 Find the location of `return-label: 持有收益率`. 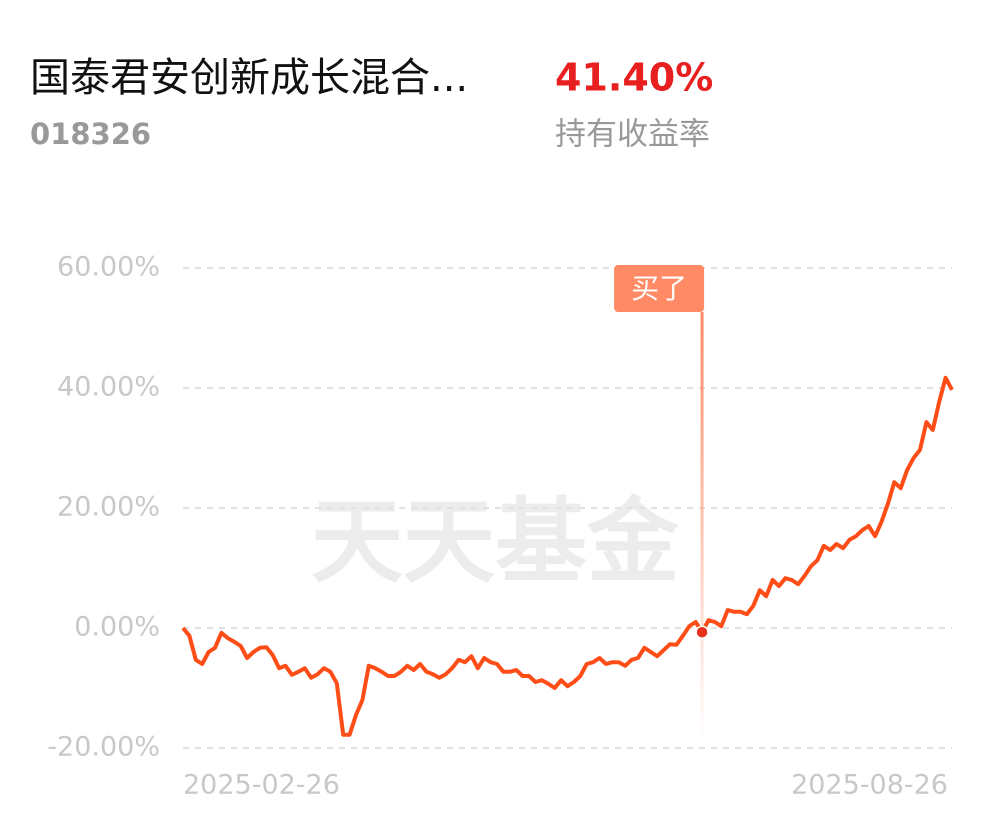

return-label: 持有收益率 is located at coordinates (632, 135).